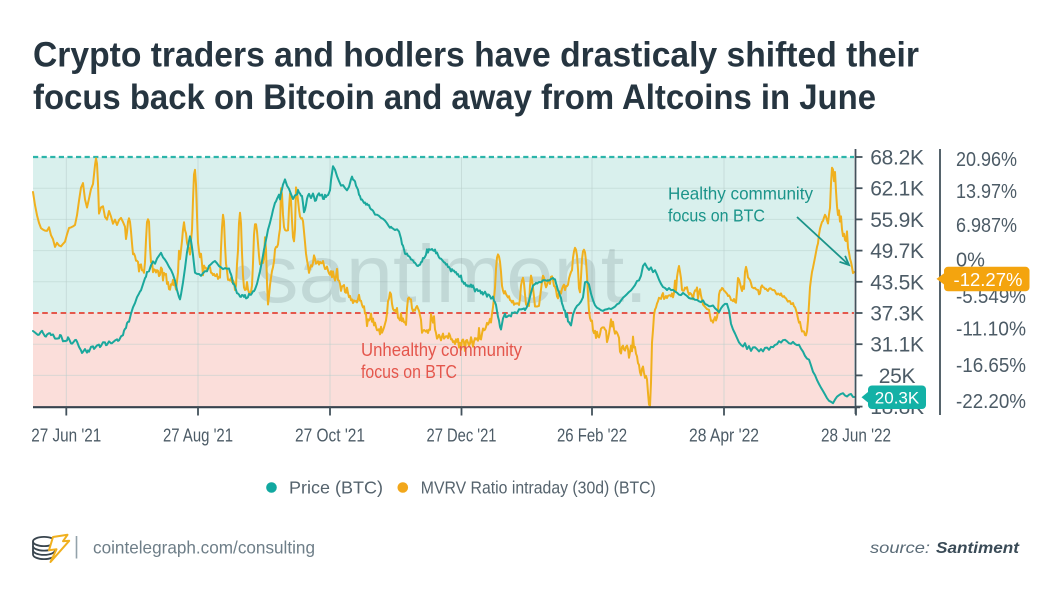 The width and height of the screenshot is (1050, 605). I want to click on svg-text: Santiment, so click(978, 548).